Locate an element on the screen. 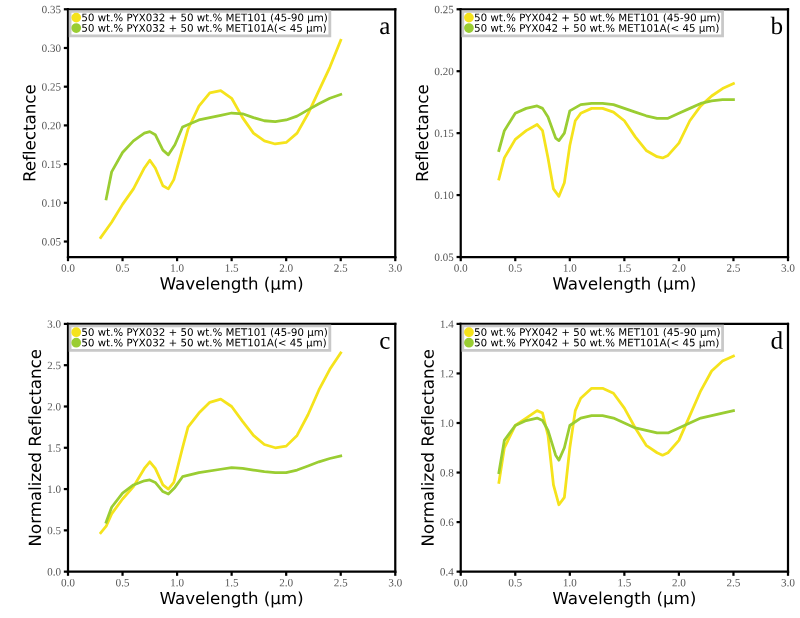 This screenshot has height=618, width=800. annotation: a is located at coordinates (385, 28).